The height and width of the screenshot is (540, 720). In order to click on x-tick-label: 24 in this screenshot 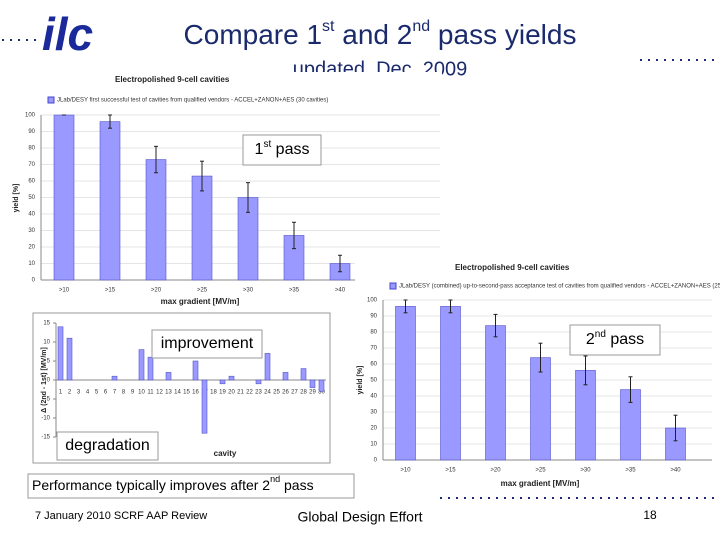, I will do `click(267, 393)`.